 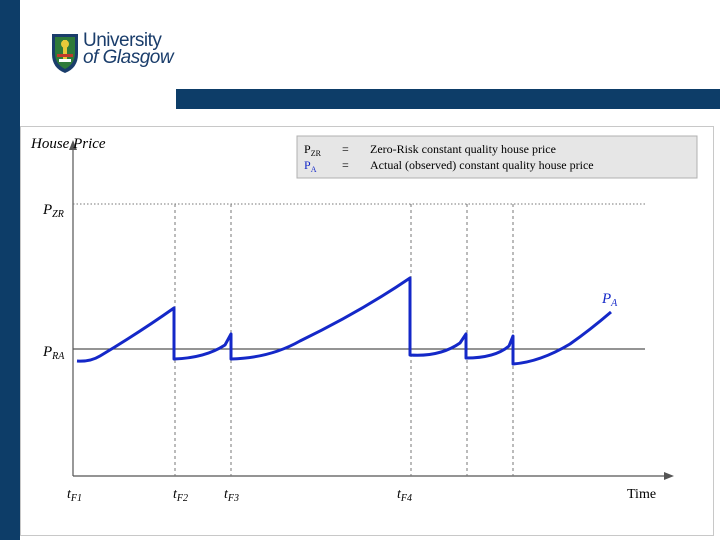 I want to click on tick-tf2: tF2, so click(x=180, y=495).